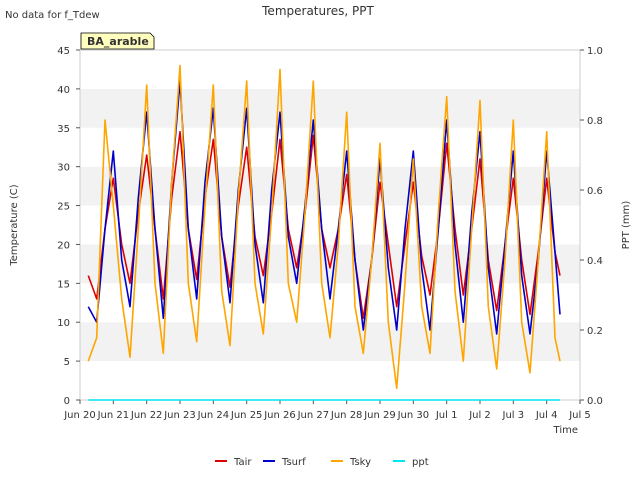 Image resolution: width=640 pixels, height=480 pixels. I want to click on y-tick-label: 40, so click(63, 90).